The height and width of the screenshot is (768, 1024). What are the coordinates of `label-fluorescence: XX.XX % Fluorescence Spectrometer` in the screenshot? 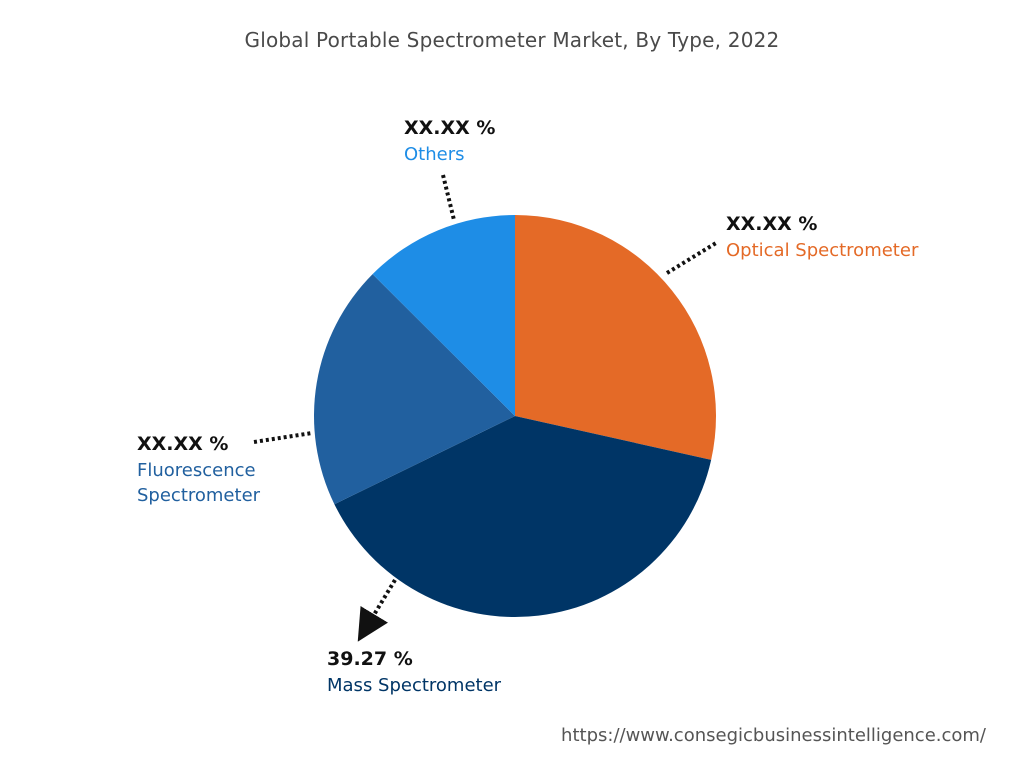 It's located at (222, 469).